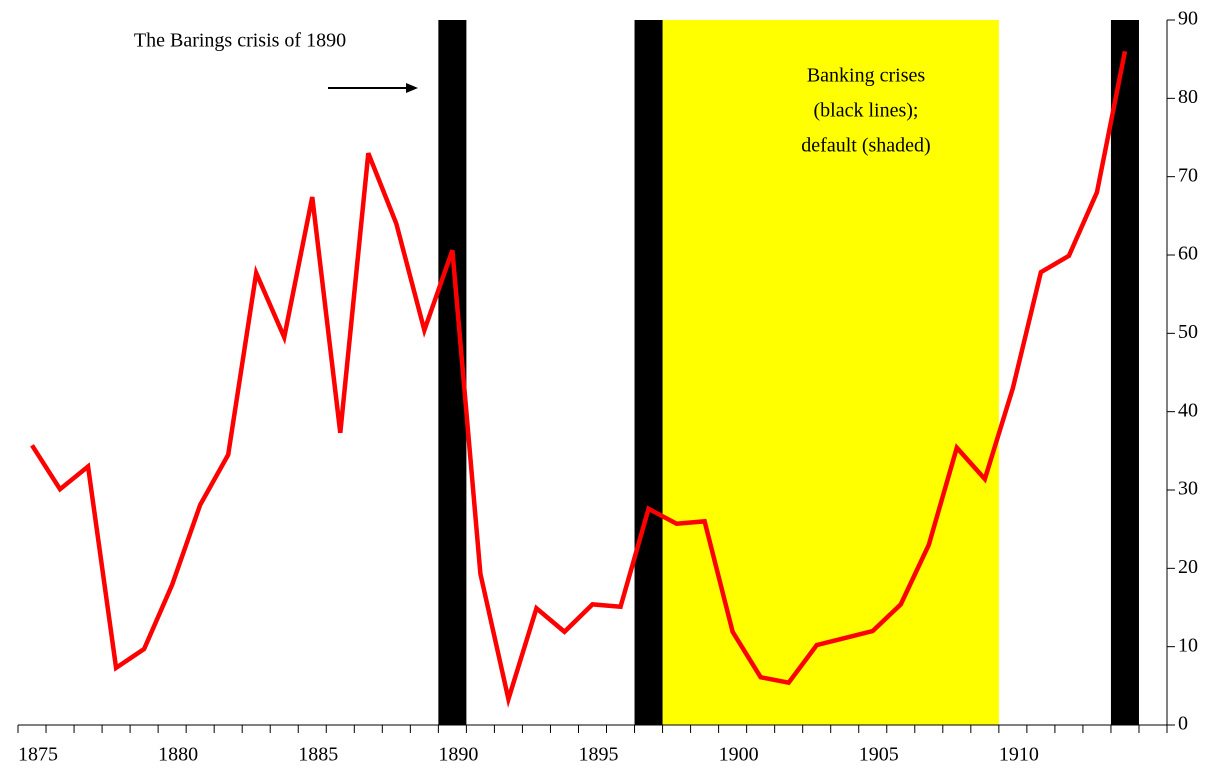 Image resolution: width=1226 pixels, height=779 pixels. I want to click on arrow-head, so click(412, 88).